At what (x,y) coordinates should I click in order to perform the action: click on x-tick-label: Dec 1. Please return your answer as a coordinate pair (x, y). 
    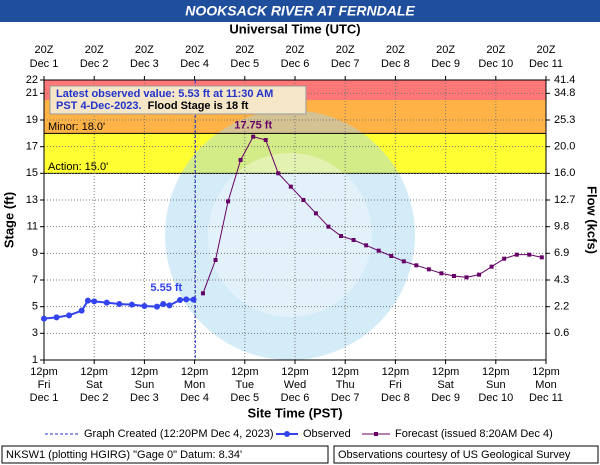
    Looking at the image, I should click on (44, 398).